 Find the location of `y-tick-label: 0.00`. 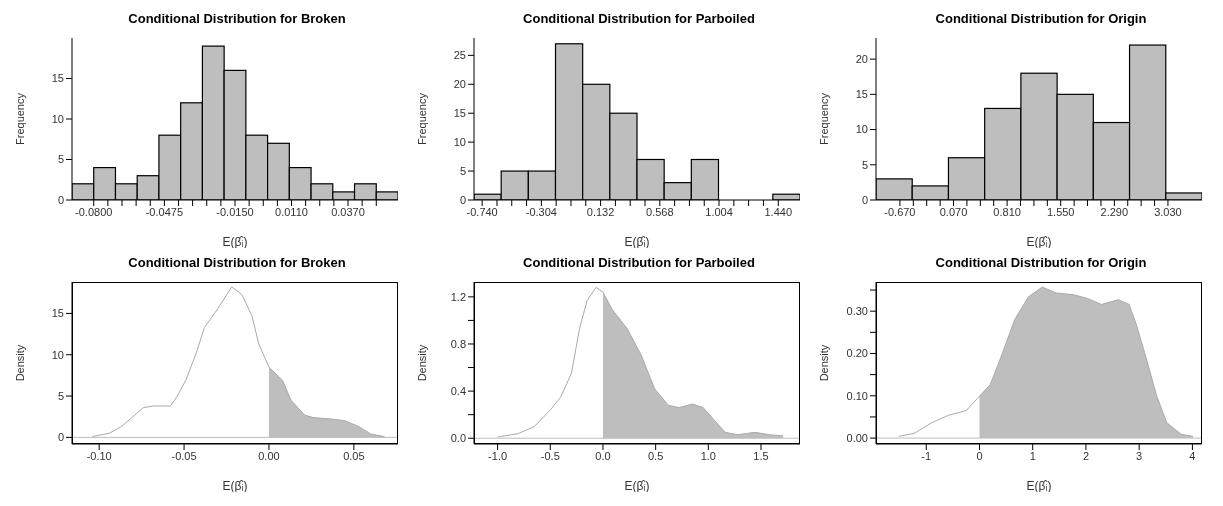

y-tick-label: 0.00 is located at coordinates (857, 437).